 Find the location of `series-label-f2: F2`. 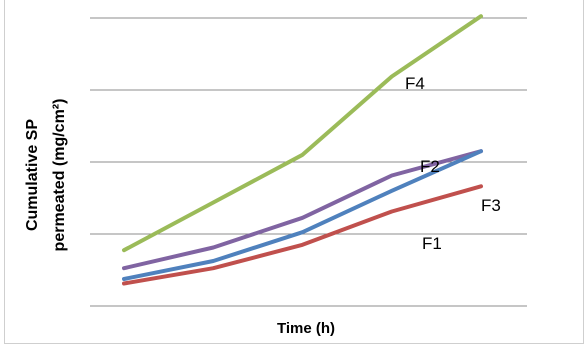

series-label-f2: F2 is located at coordinates (430, 166).